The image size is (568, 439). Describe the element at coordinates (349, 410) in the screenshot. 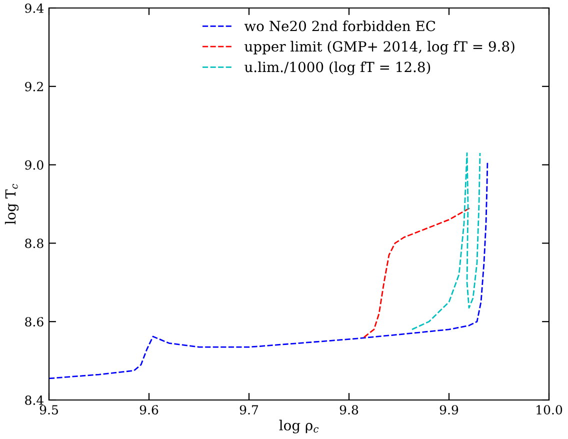

I see `x-tick-label: 9.8` at that location.